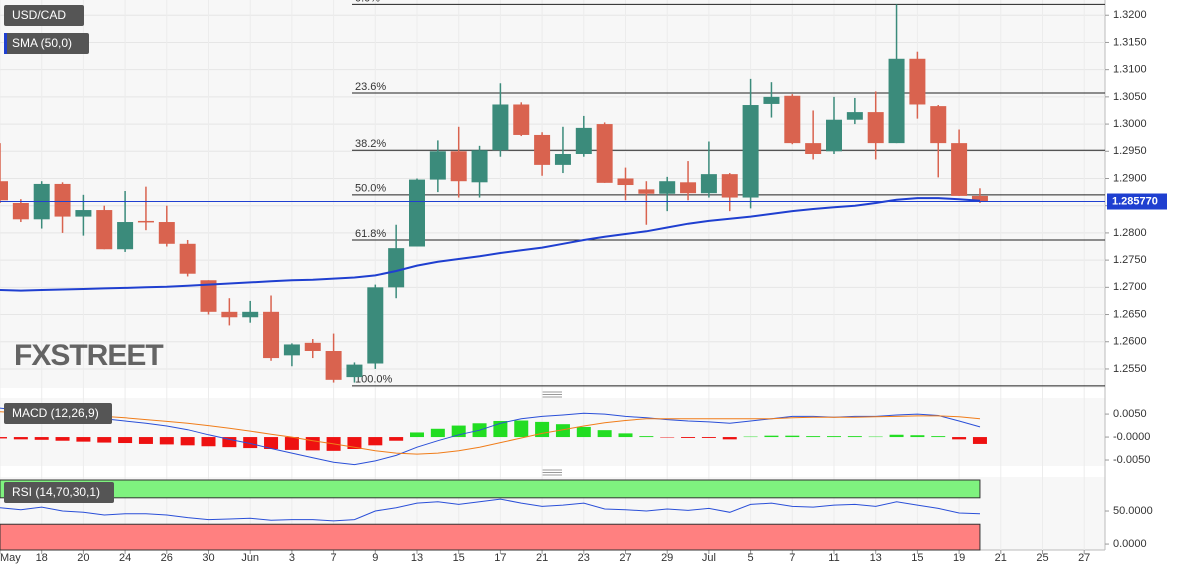 Image resolution: width=1182 pixels, height=571 pixels. What do you see at coordinates (1133, 511) in the screenshot?
I see `y-tick-label: 50.0000` at bounding box center [1133, 511].